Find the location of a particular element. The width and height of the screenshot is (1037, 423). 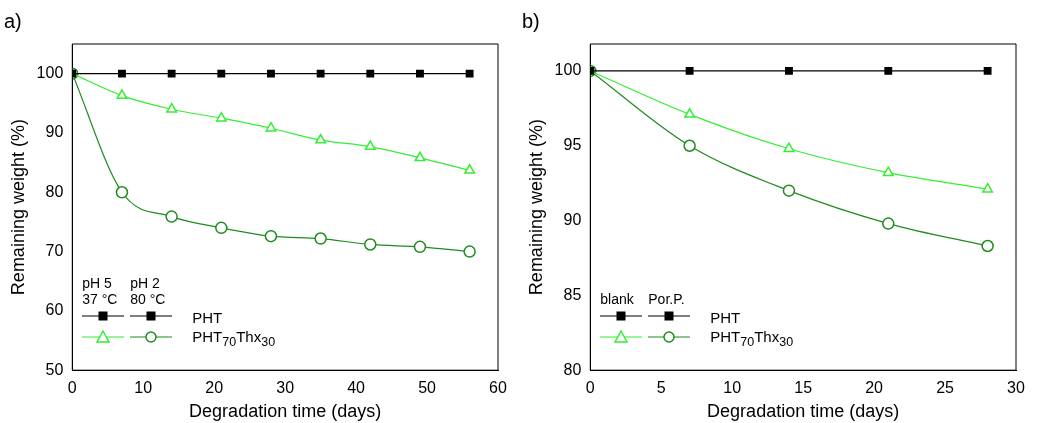

x-tick-label: 15 is located at coordinates (803, 388).